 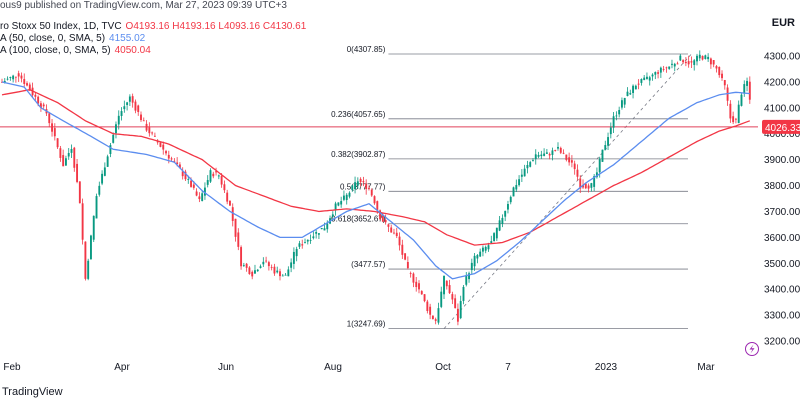 What do you see at coordinates (781, 126) in the screenshot?
I see `last-price-tag: 4026.33` at bounding box center [781, 126].